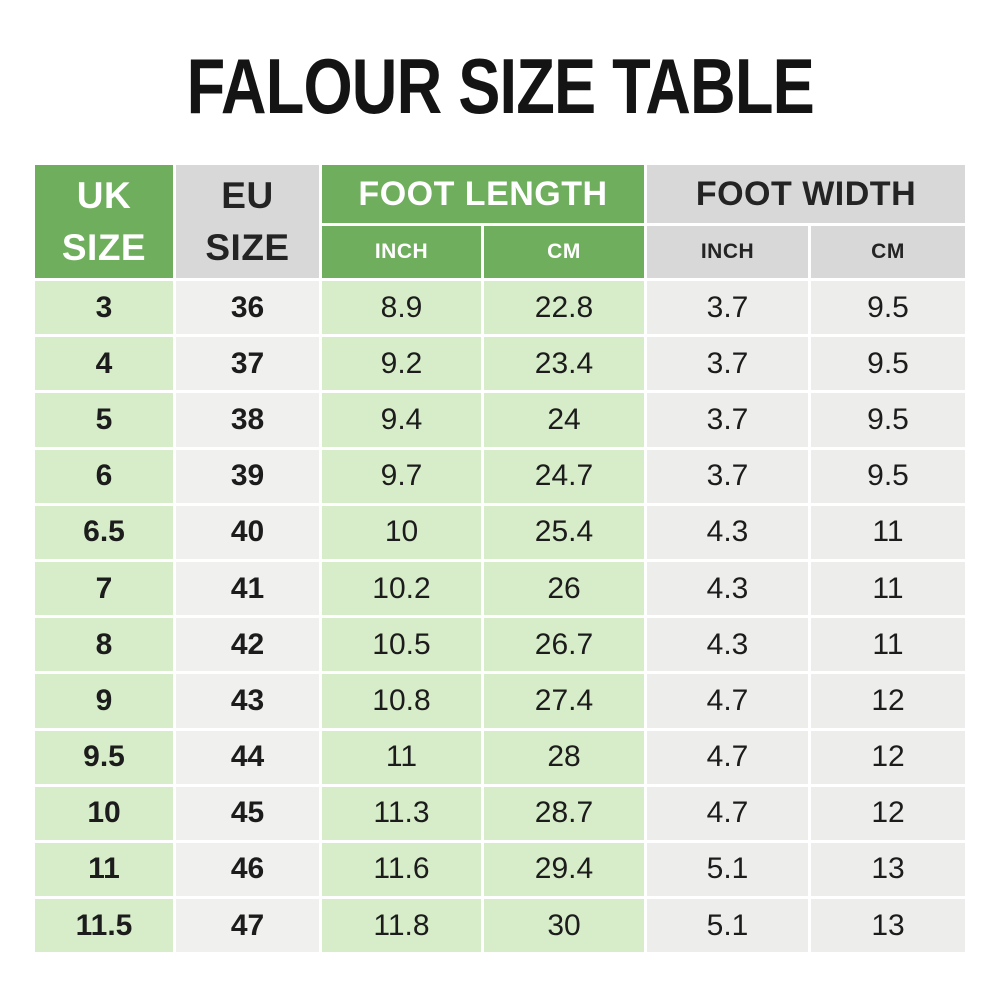 Image resolution: width=1000 pixels, height=1000 pixels. I want to click on foot-length-inch-cell: 9.7, so click(401, 476).